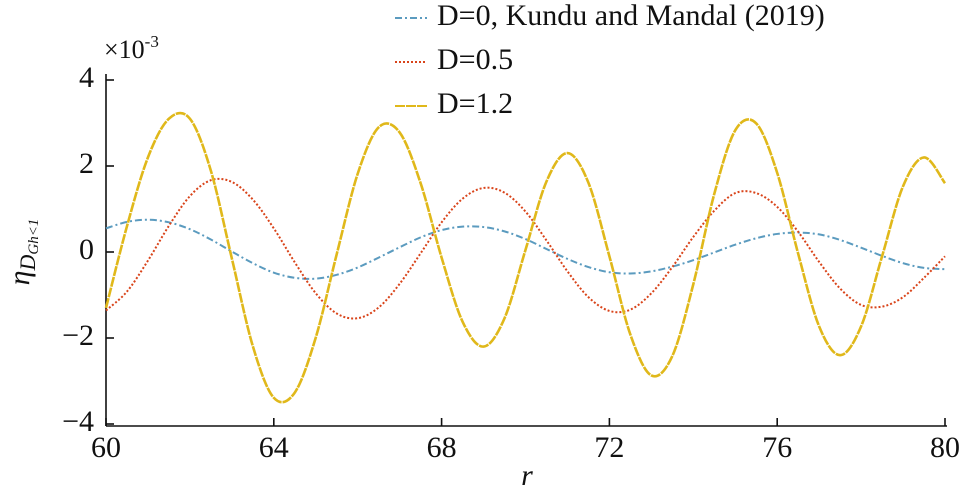 The width and height of the screenshot is (968, 492). What do you see at coordinates (274, 447) in the screenshot?
I see `x-tick-label: 64` at bounding box center [274, 447].